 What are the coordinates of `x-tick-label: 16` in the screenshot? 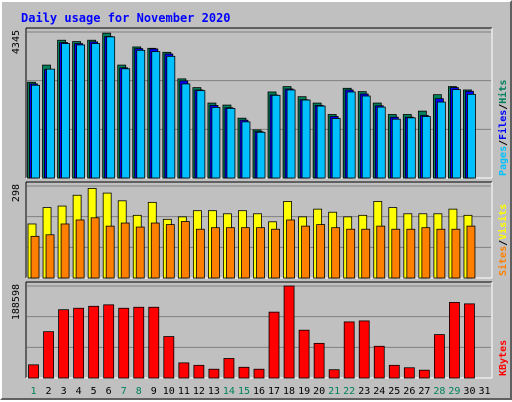 It's located at (259, 391).